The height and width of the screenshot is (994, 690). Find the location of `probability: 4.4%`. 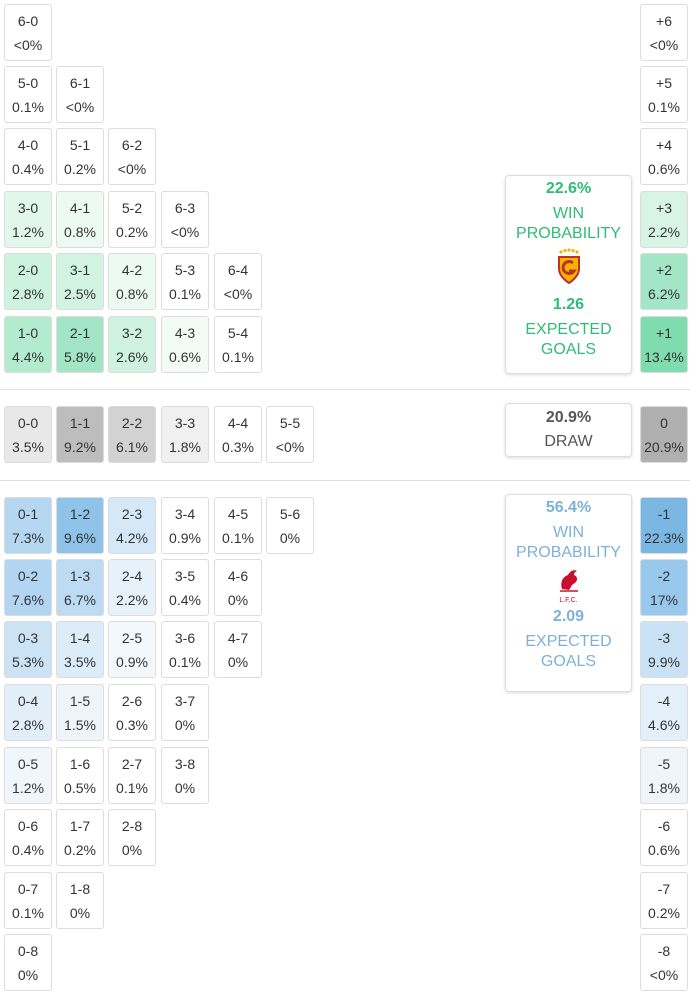

probability: 4.4% is located at coordinates (28, 357).